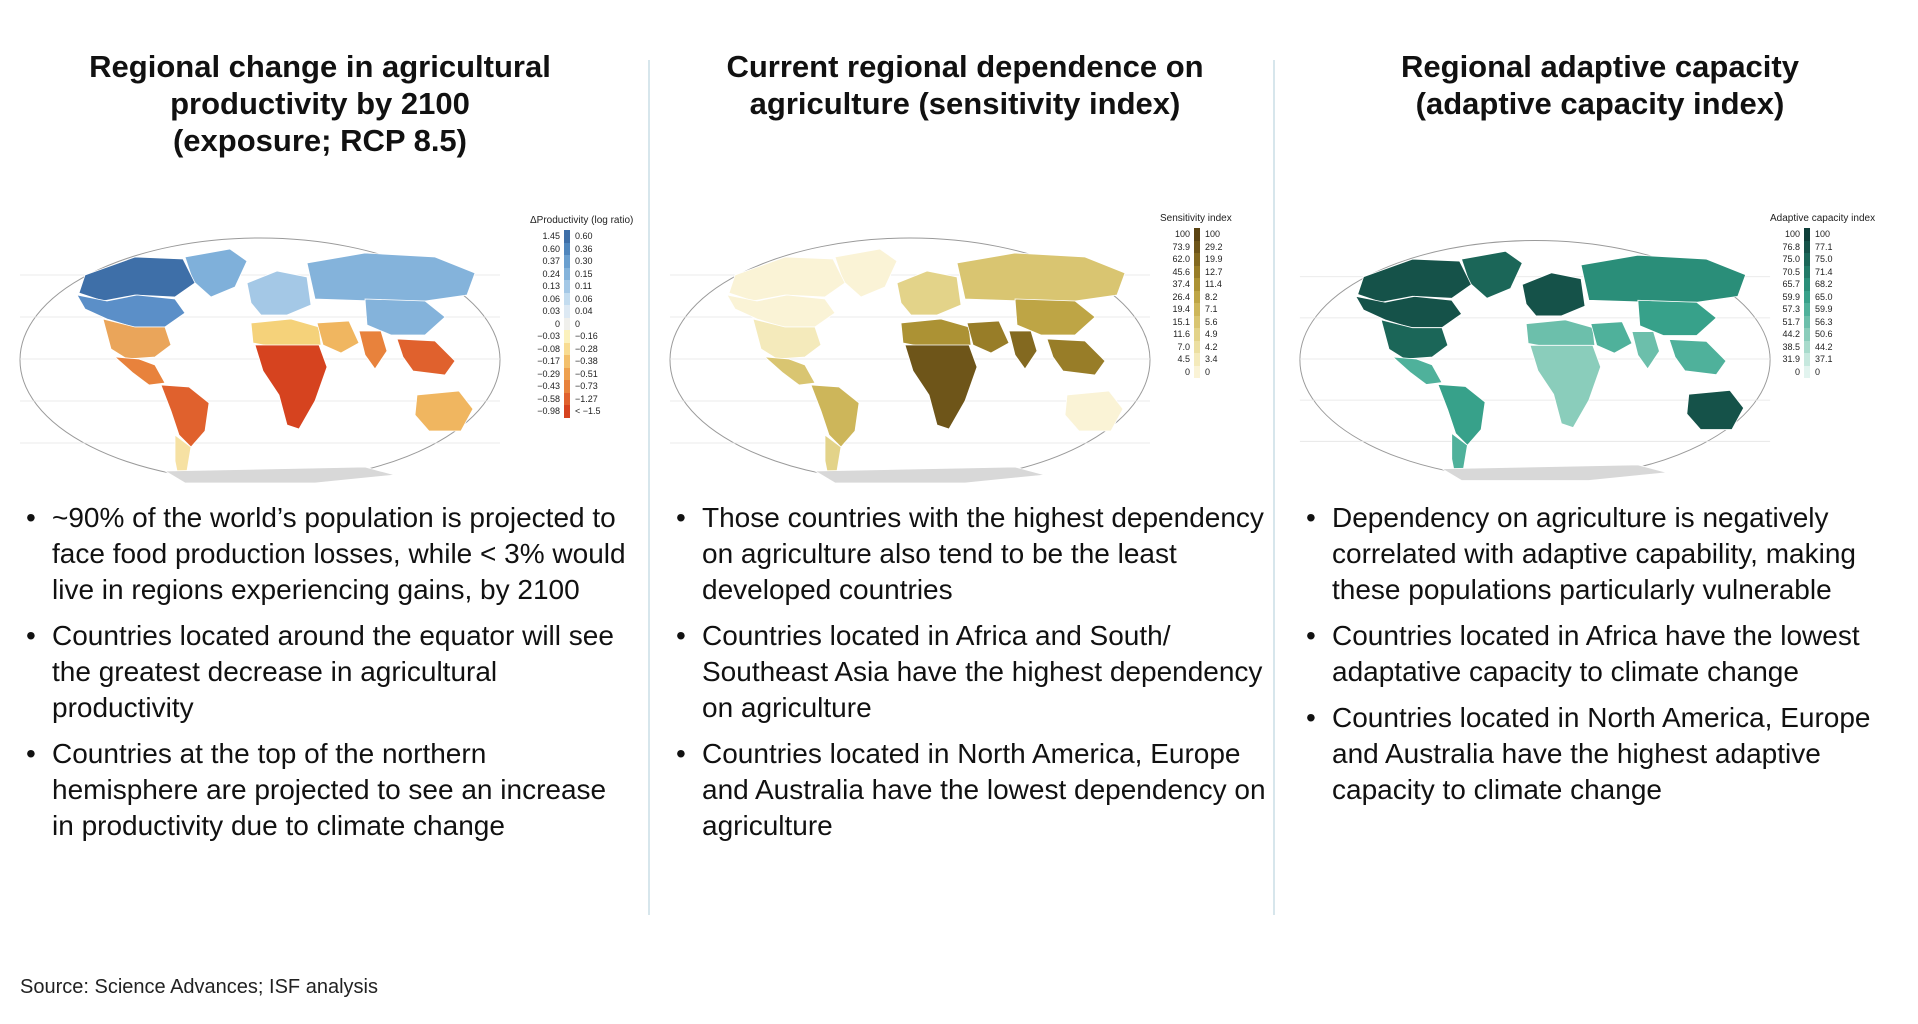 The height and width of the screenshot is (1024, 1918). I want to click on legend-right-value: 11.4, so click(1213, 284).